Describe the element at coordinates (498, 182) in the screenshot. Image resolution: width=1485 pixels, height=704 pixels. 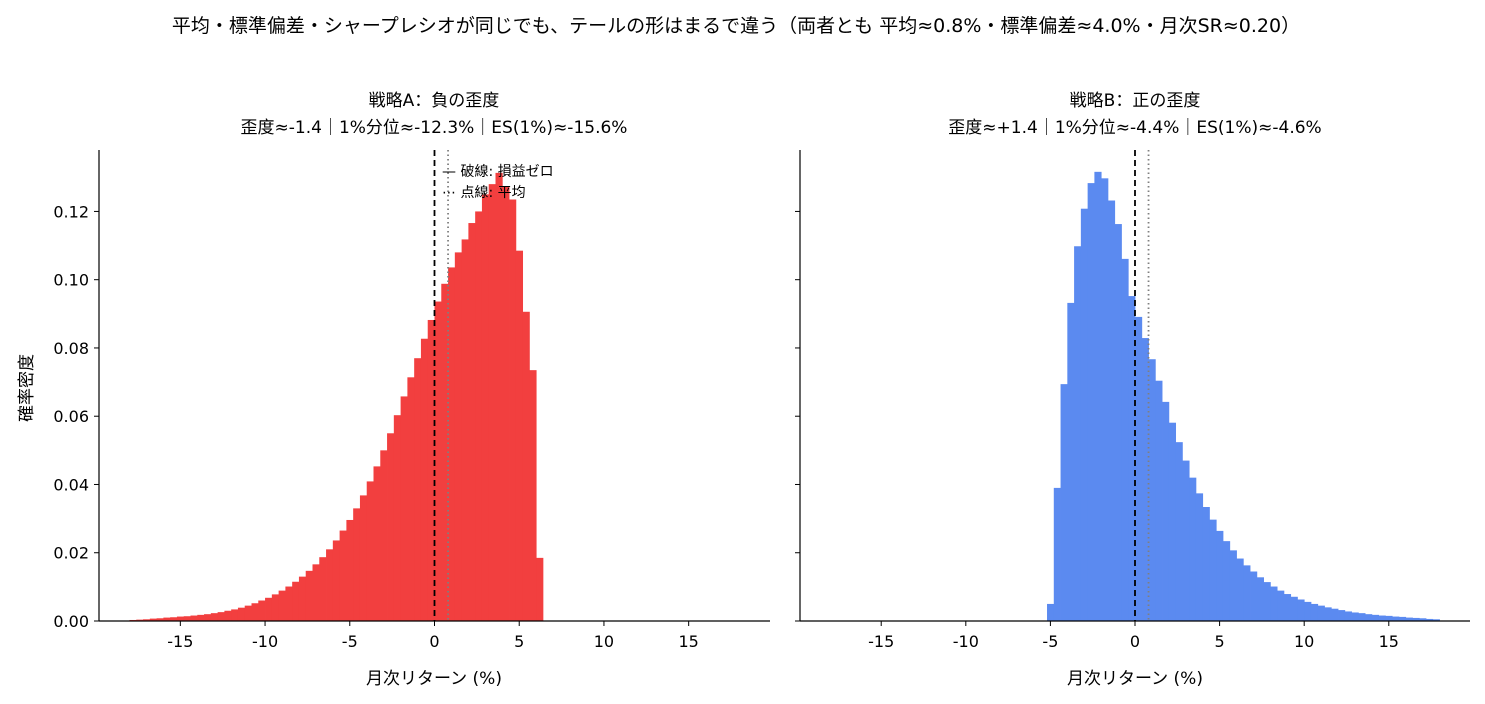
I see `line-legend: — 破線: 損益ゼロ ⋯ 点線: 平均` at that location.